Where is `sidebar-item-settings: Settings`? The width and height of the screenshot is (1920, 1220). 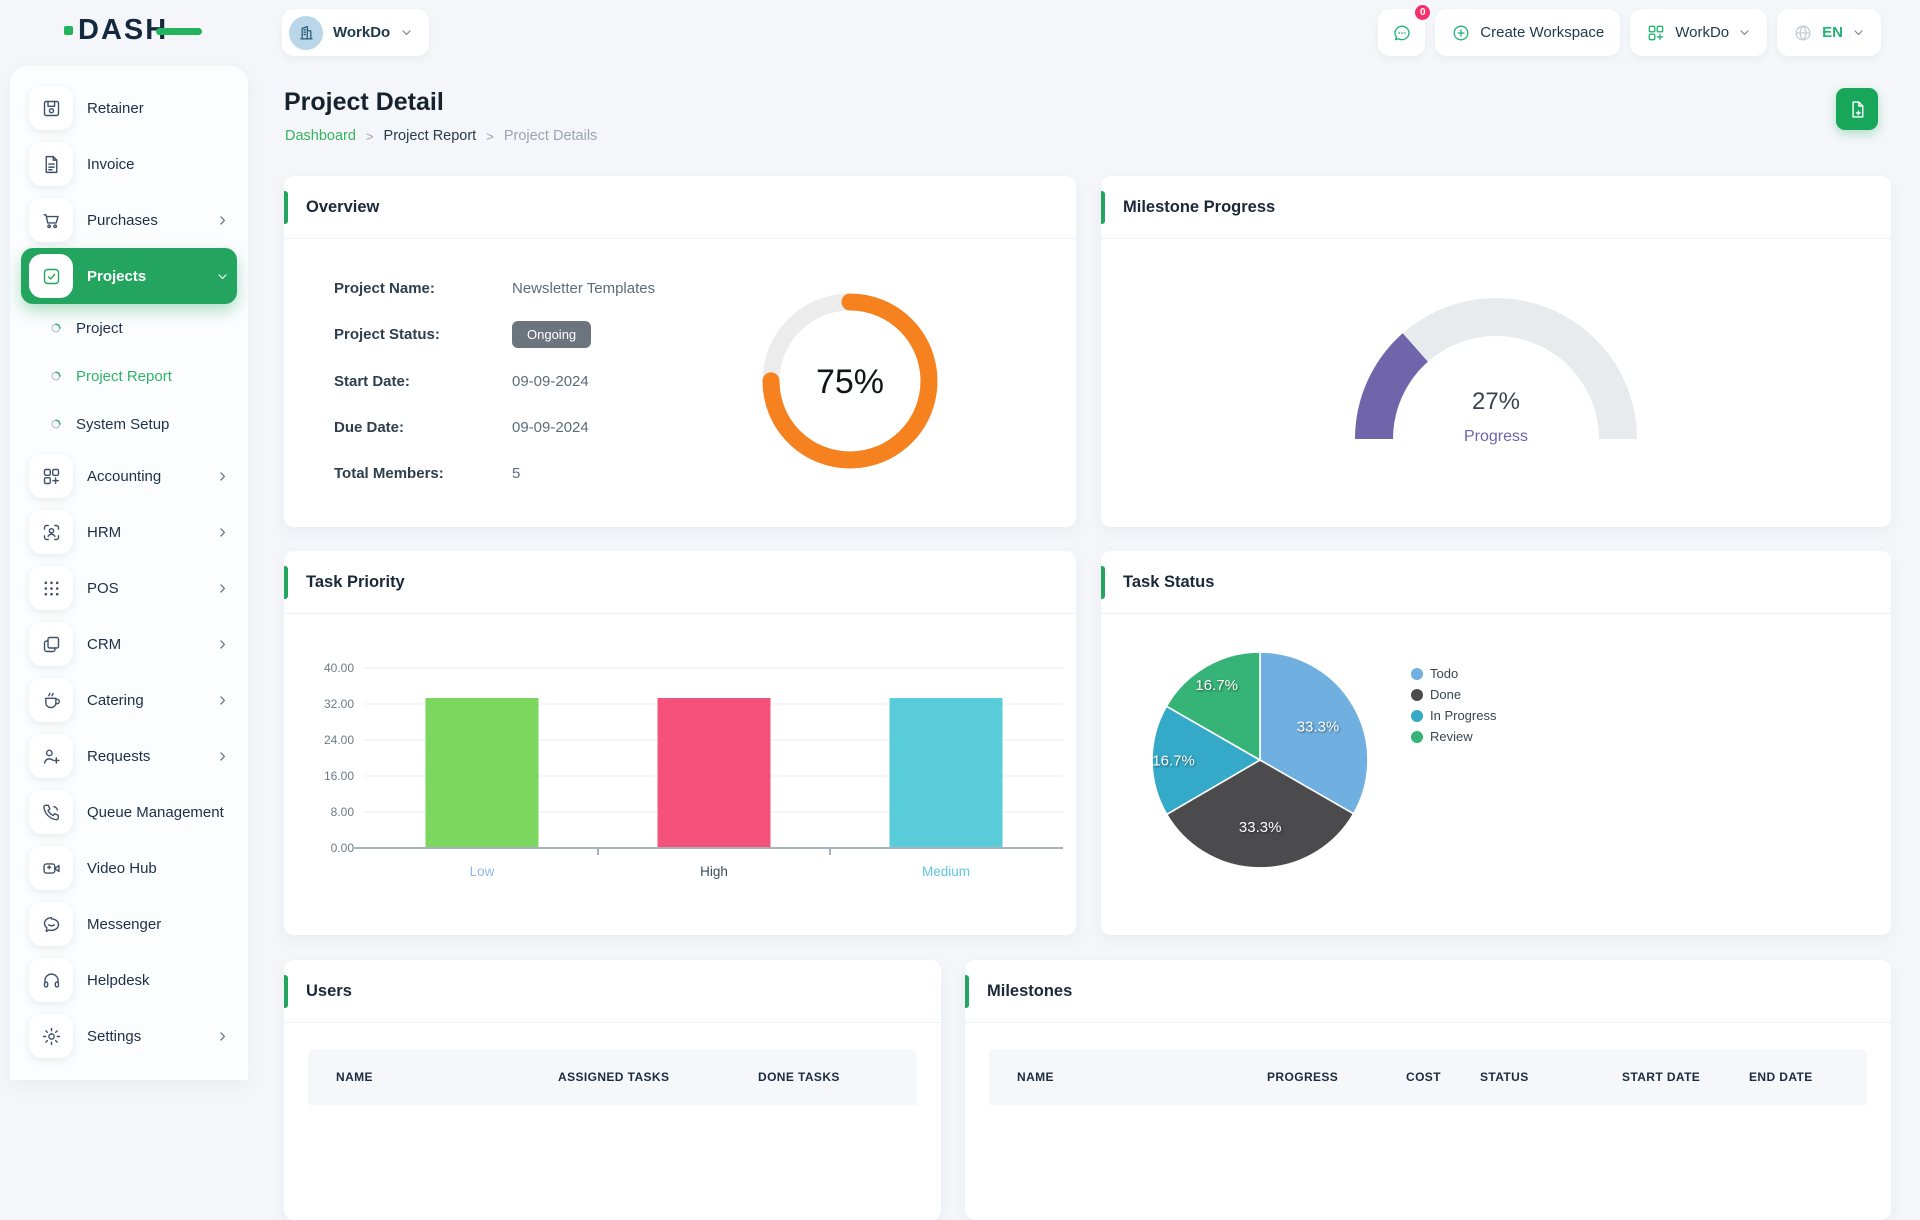
sidebar-item-settings: Settings is located at coordinates (129, 1036).